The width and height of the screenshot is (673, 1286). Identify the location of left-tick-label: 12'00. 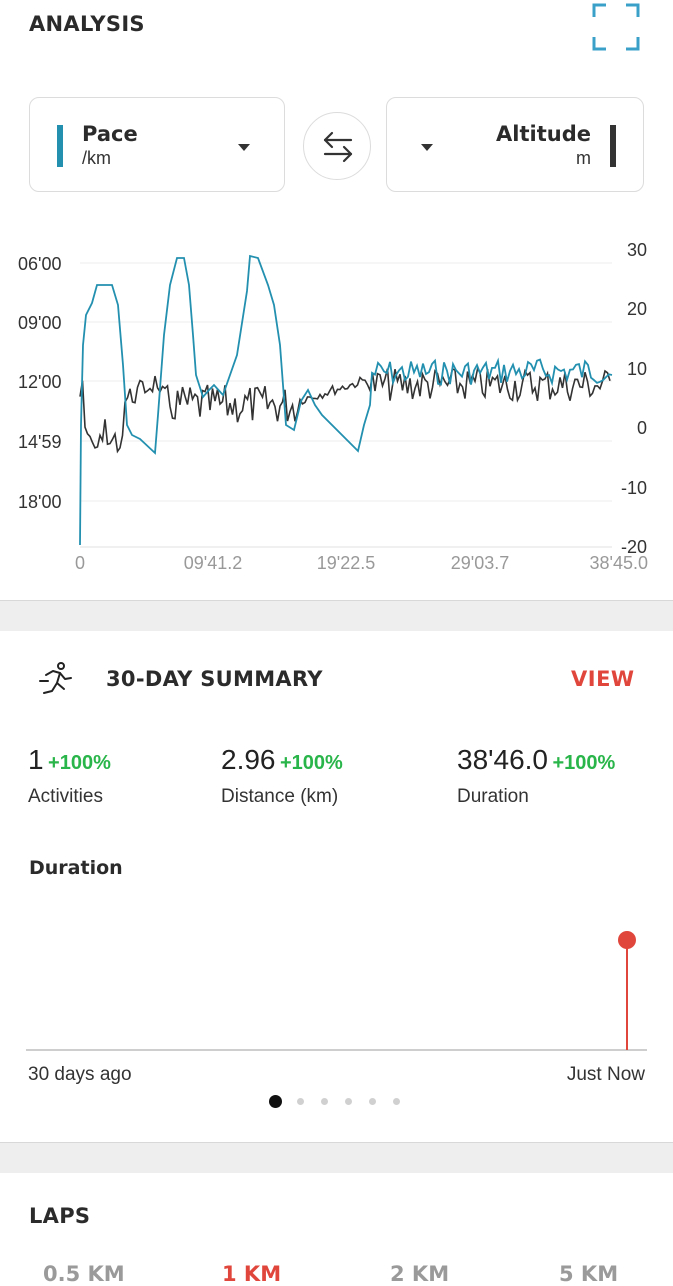
(39, 382).